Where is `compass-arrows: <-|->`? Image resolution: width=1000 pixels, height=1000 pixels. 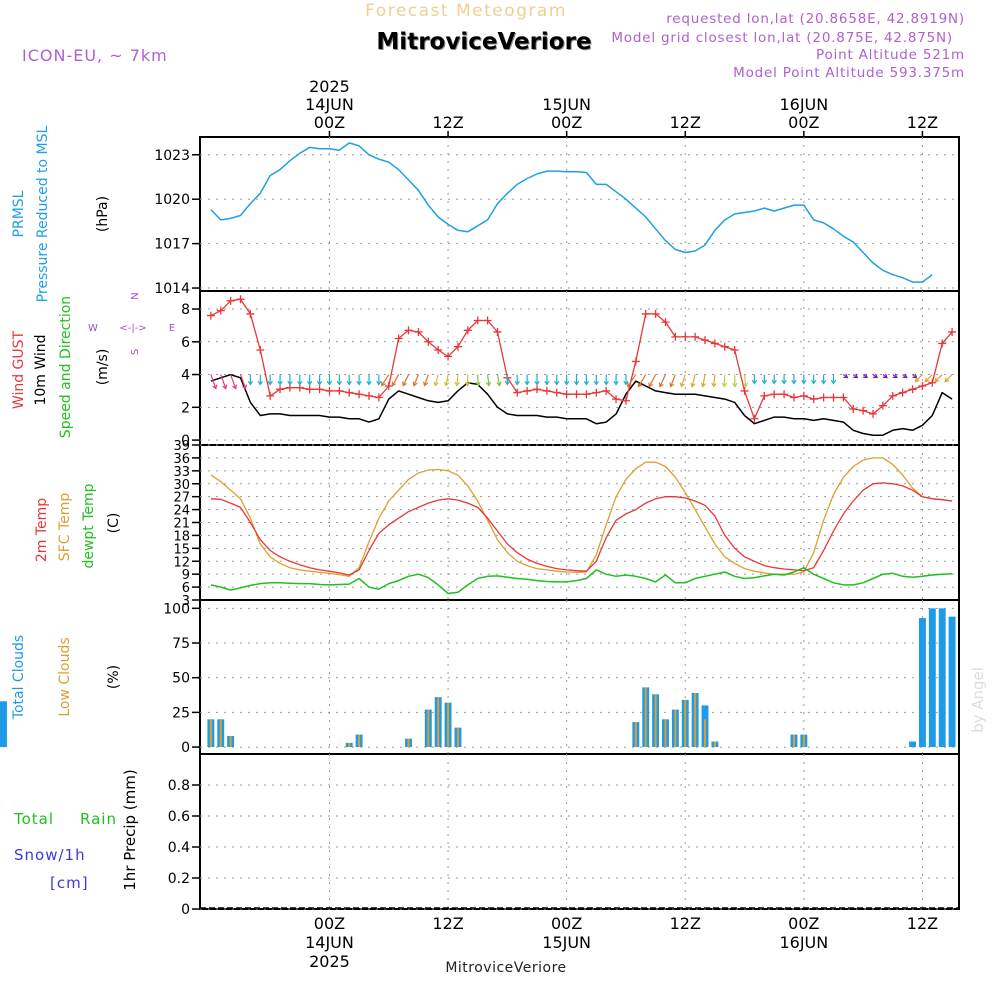
compass-arrows: <-|-> is located at coordinates (132, 328).